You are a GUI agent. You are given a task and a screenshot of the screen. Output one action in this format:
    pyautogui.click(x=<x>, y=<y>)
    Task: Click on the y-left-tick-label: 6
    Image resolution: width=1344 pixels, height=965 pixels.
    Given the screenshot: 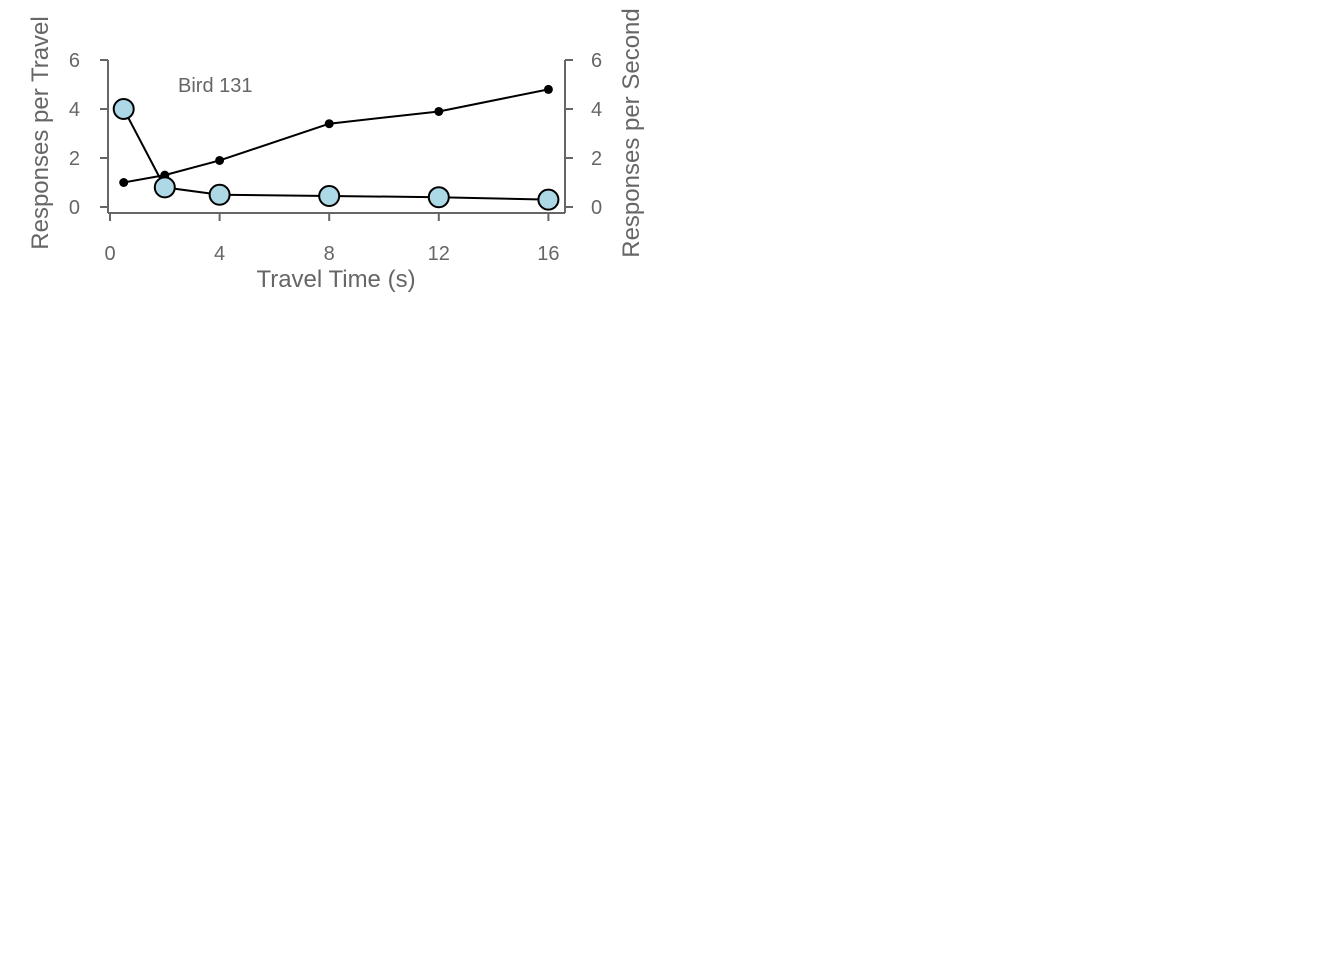 What is the action you would take?
    pyautogui.click(x=74, y=61)
    